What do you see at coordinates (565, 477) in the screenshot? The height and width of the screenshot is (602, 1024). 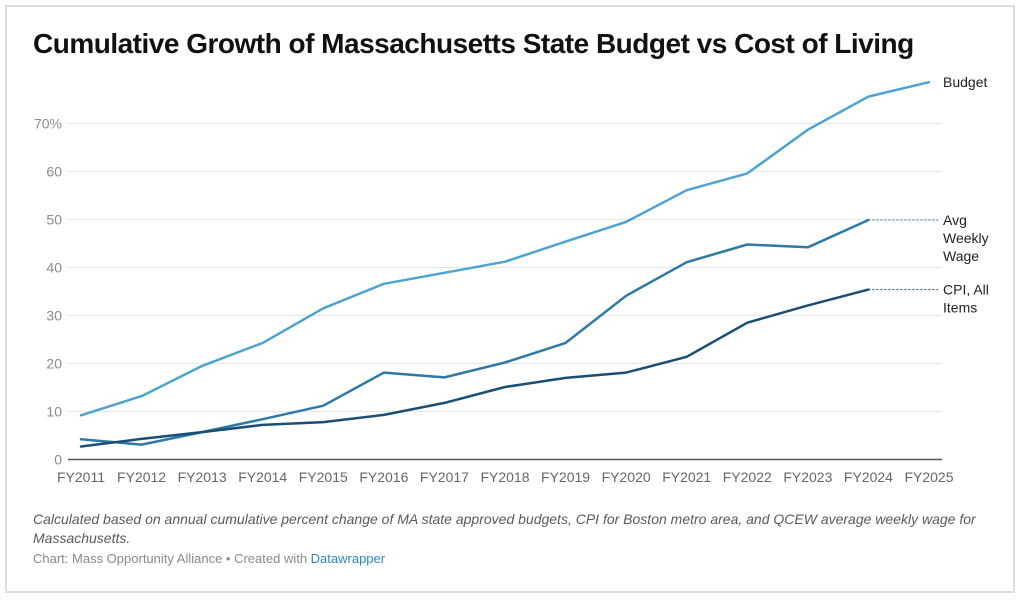 I see `x-tick-label: FY2019` at bounding box center [565, 477].